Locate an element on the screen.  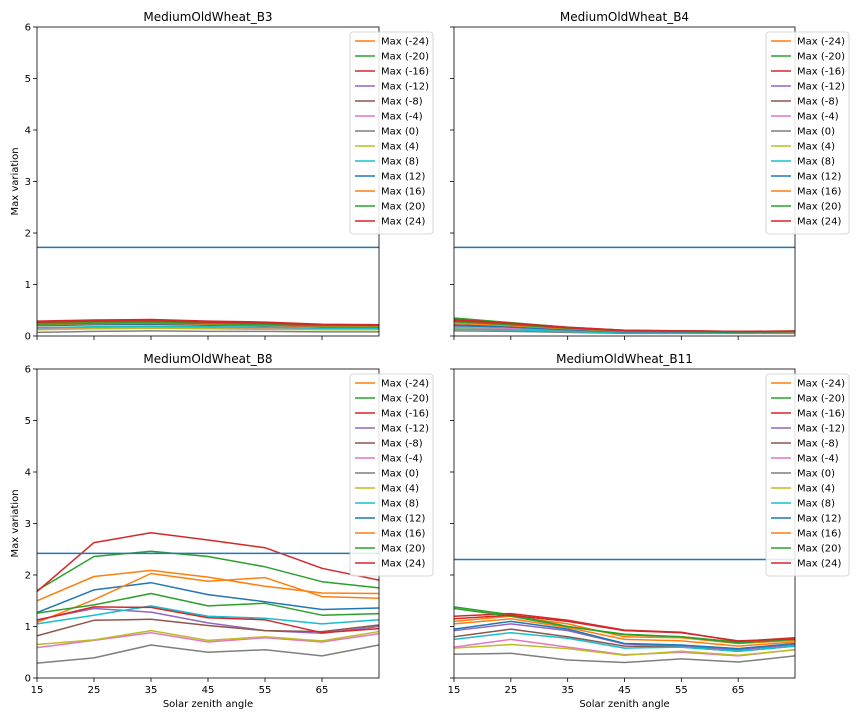
x-axis-label: Solar zenith angle is located at coordinates (624, 704).